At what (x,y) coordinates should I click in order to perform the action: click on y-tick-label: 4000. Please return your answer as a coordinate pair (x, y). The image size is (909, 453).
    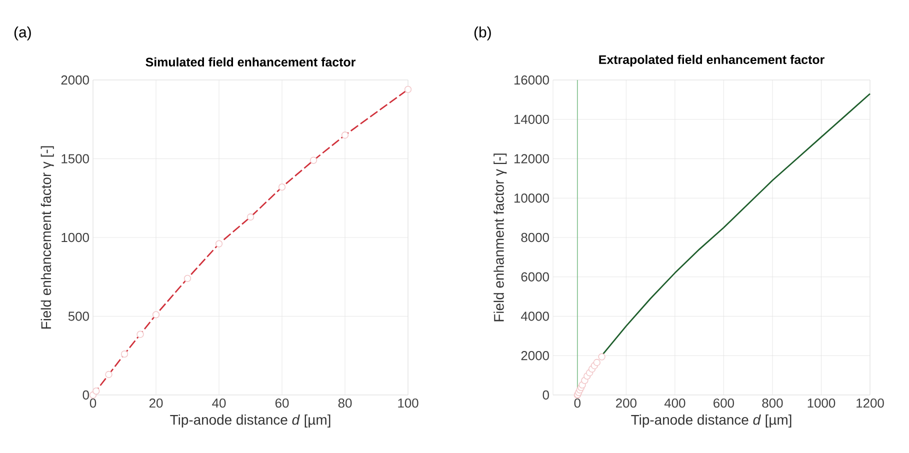
    Looking at the image, I should click on (534, 316).